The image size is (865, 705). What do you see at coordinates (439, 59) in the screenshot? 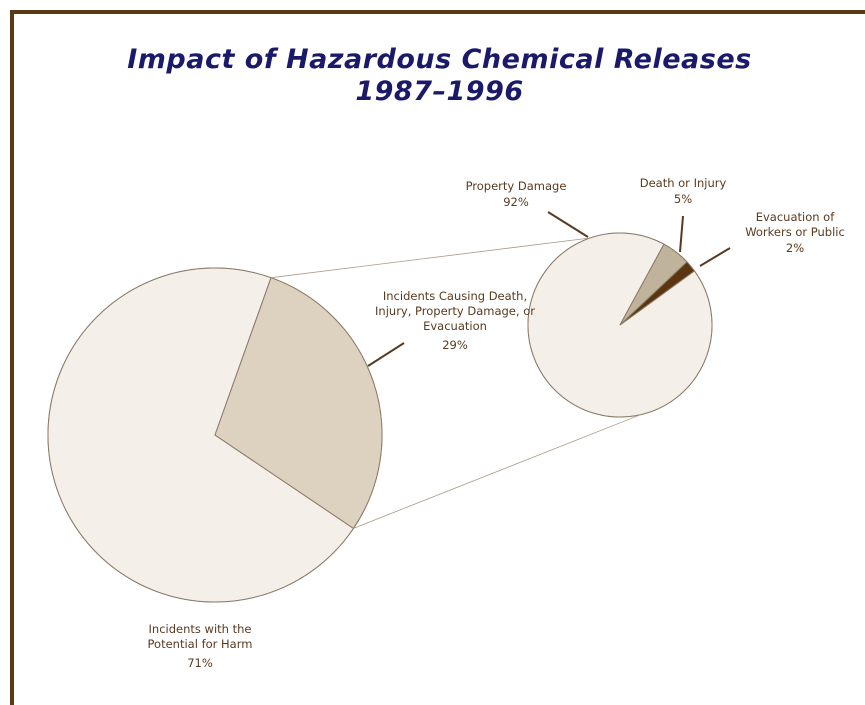
I see `chart-title: Impact of Hazardous Chemical Releases` at bounding box center [439, 59].